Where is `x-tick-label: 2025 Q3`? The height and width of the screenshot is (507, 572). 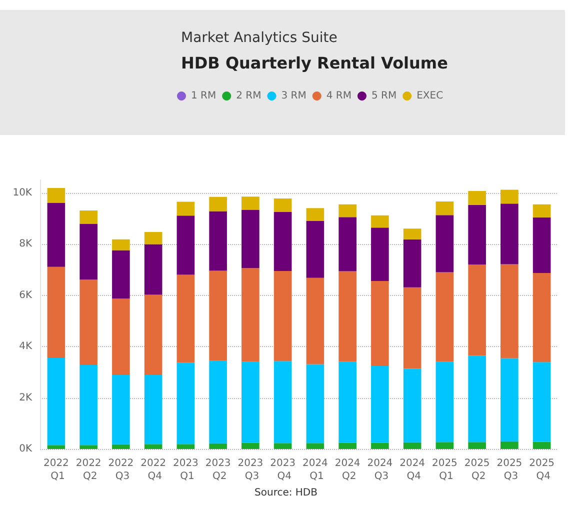 x-tick-label: 2025 Q3 is located at coordinates (509, 470).